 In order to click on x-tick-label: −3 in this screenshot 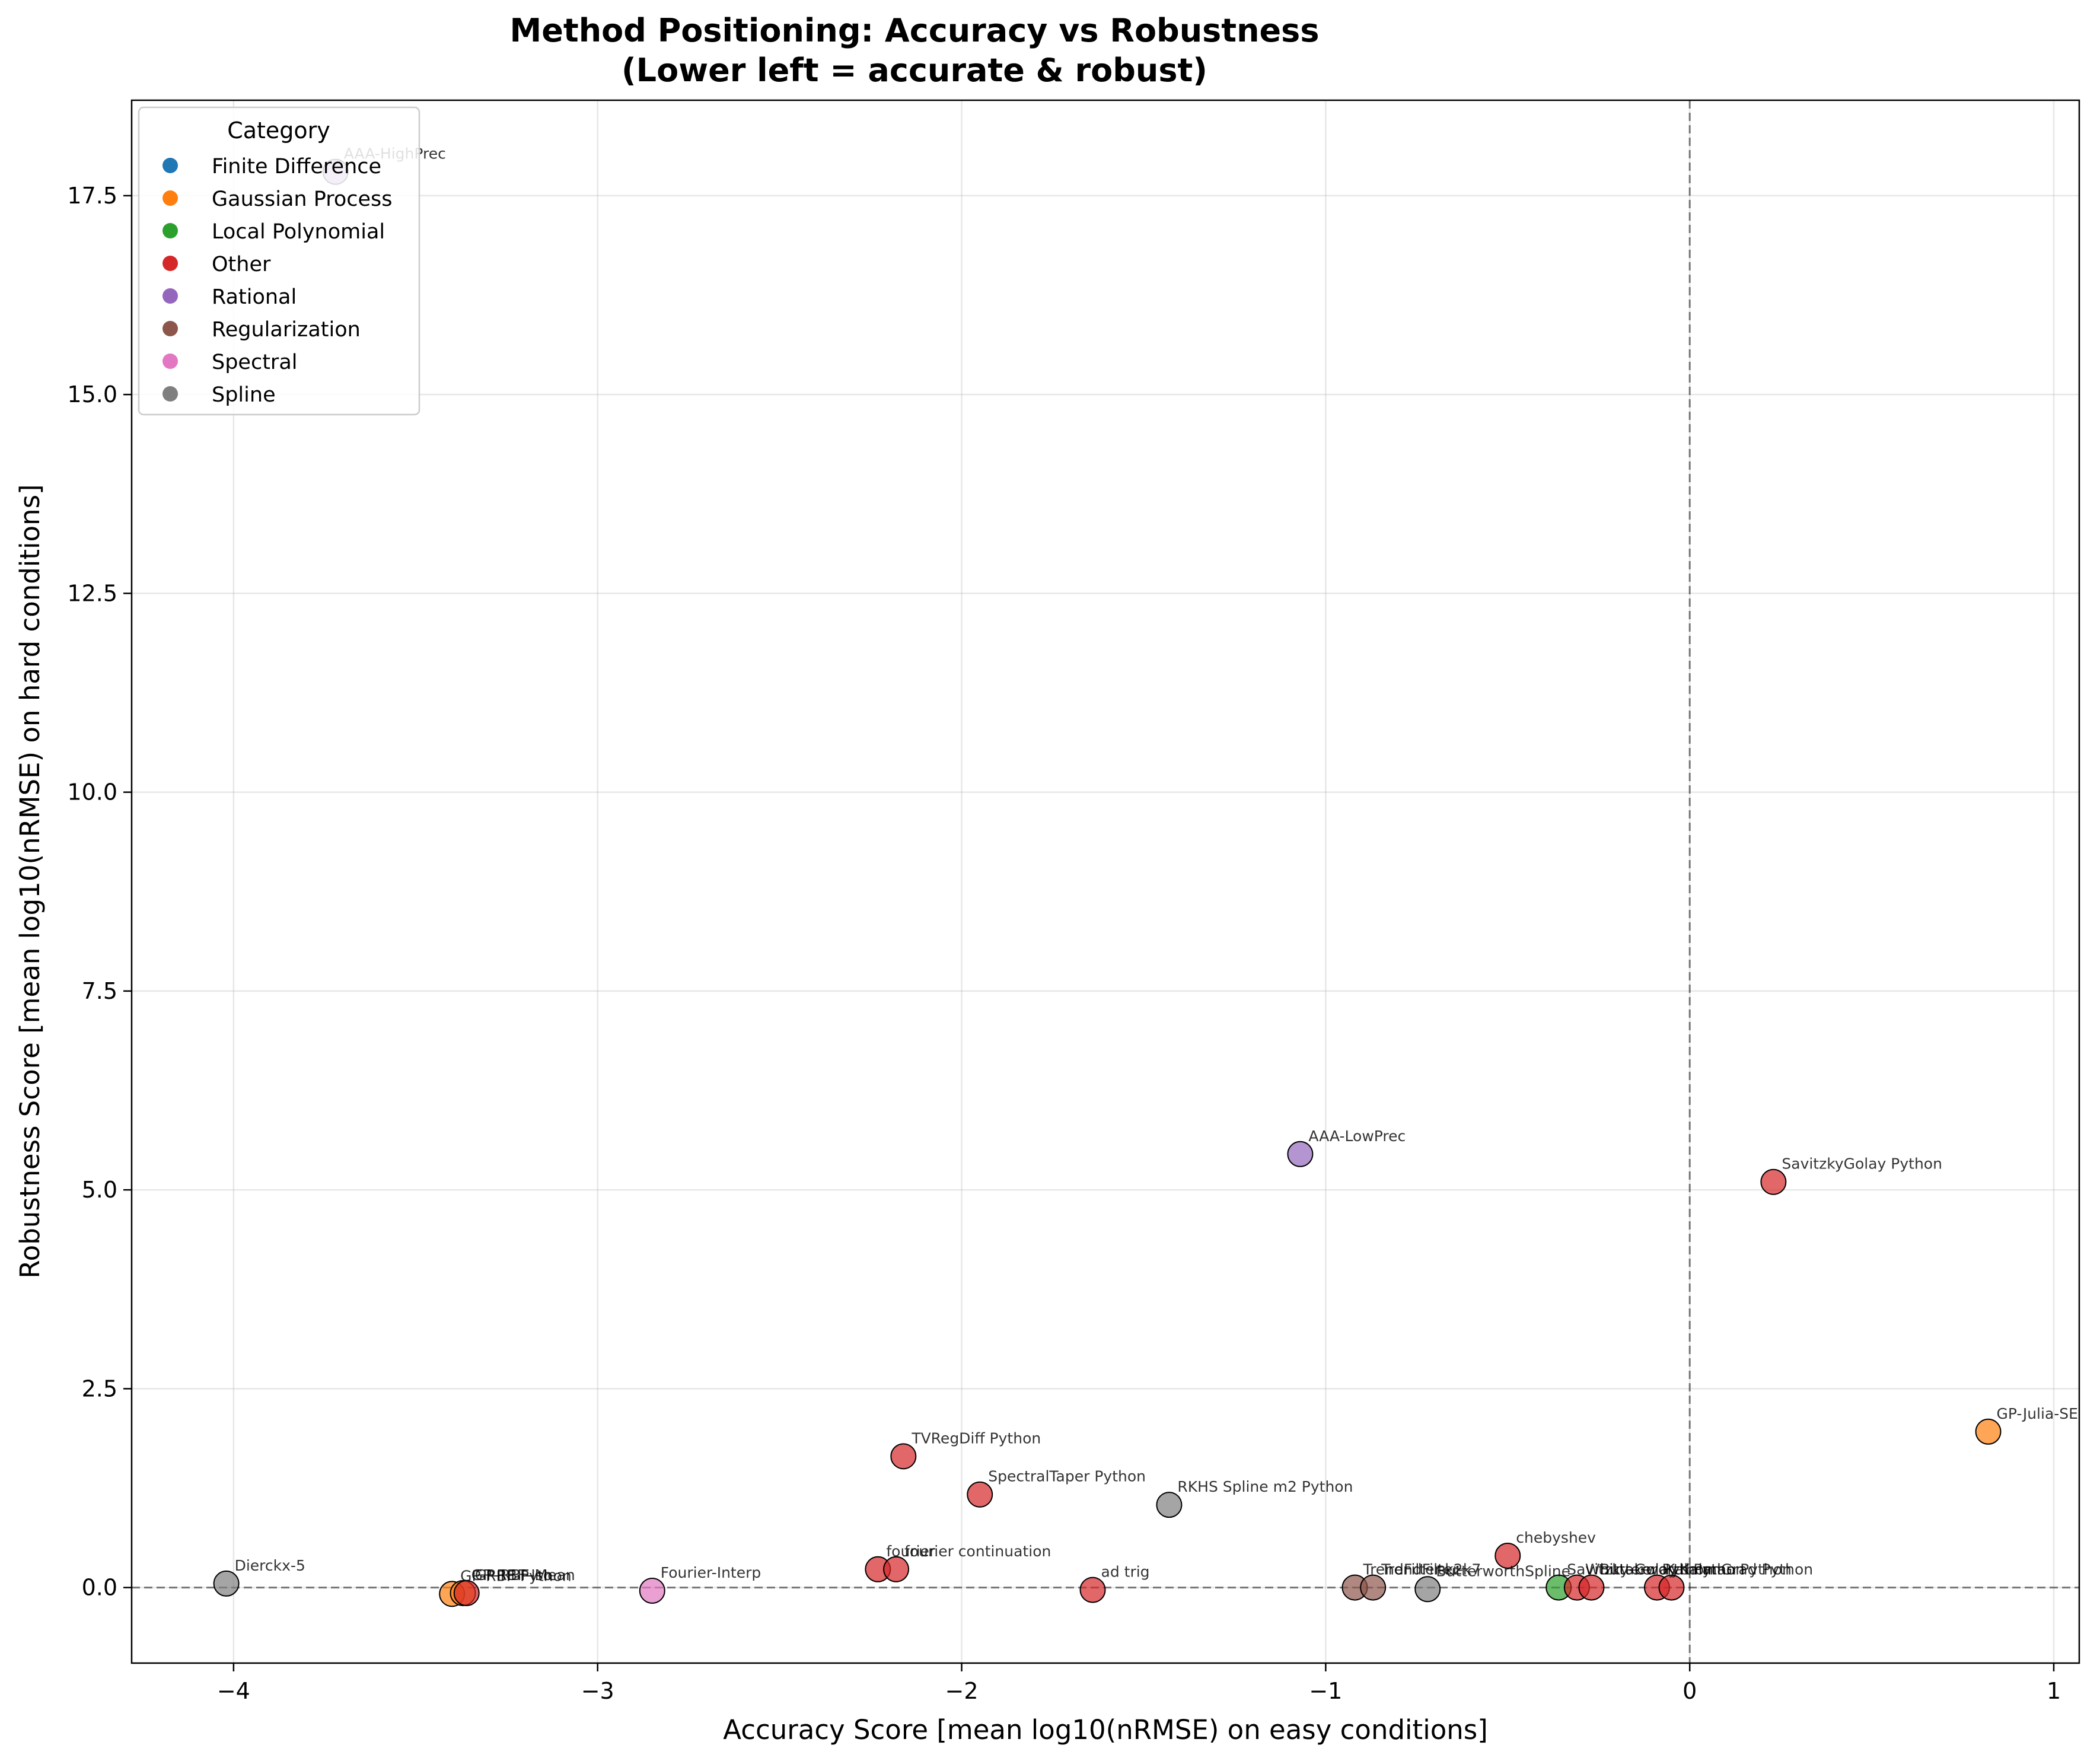, I will do `click(597, 1691)`.